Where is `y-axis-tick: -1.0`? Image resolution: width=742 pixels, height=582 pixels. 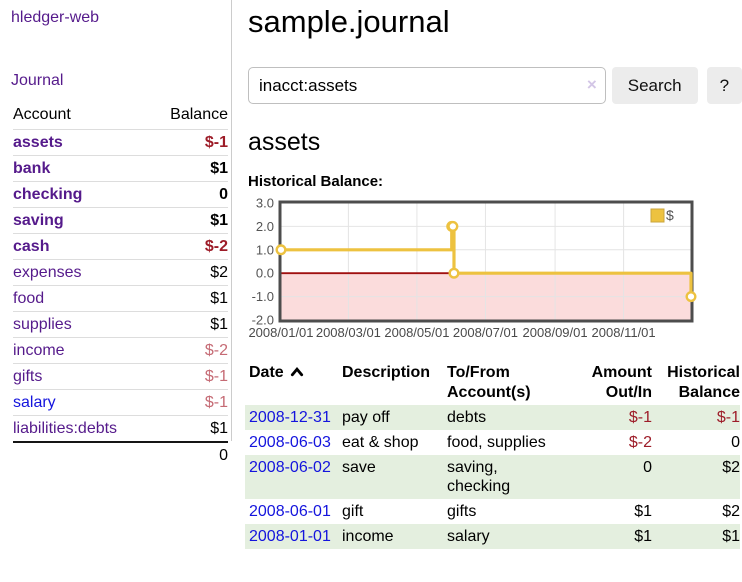
y-axis-tick: -1.0 is located at coordinates (263, 296).